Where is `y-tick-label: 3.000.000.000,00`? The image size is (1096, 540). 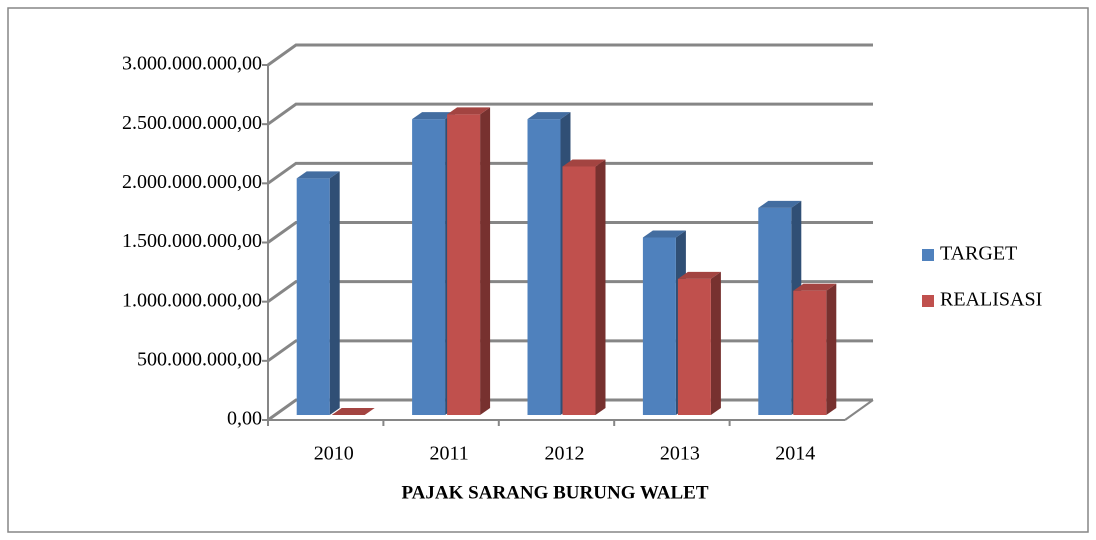
y-tick-label: 3.000.000.000,00 is located at coordinates (192, 64).